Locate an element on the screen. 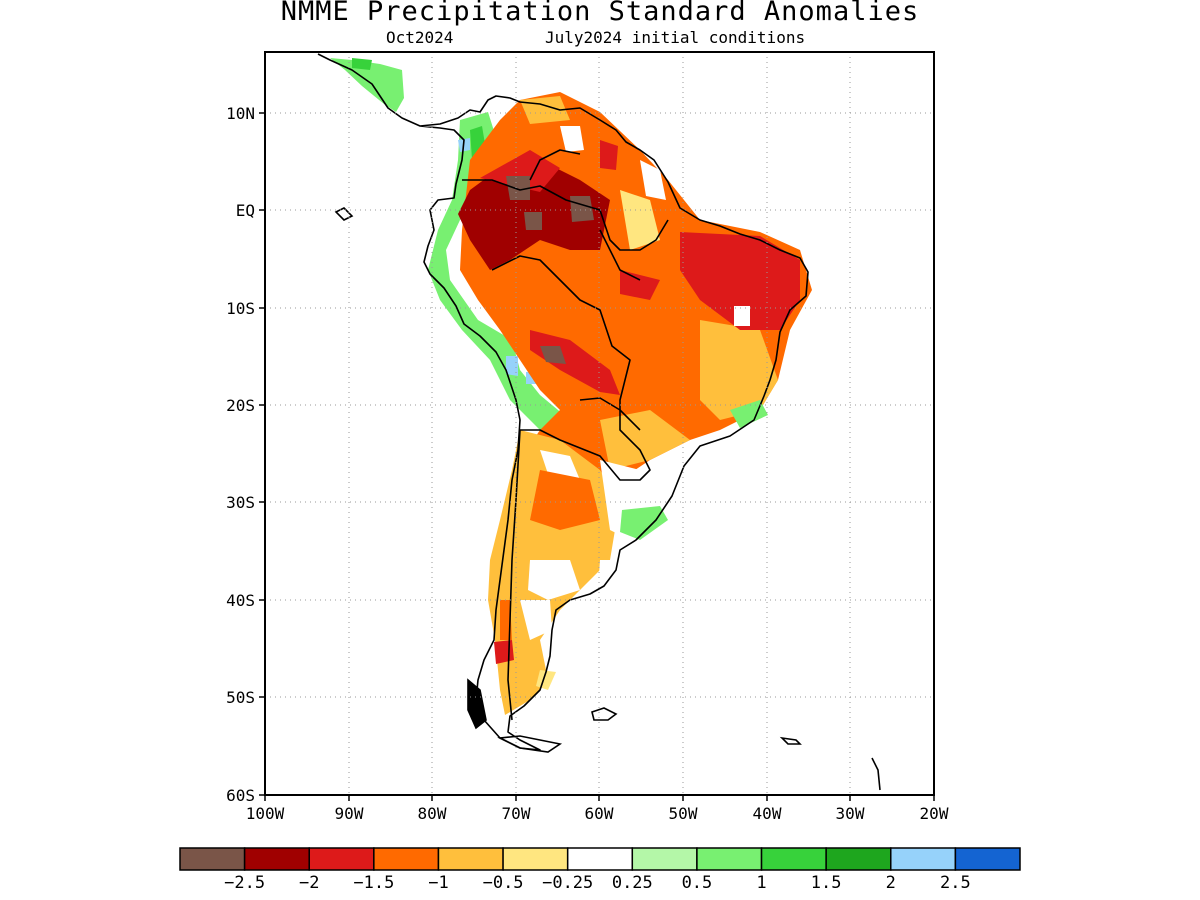 The height and width of the screenshot is (900, 1200). lon-label: 50W is located at coordinates (683, 813).